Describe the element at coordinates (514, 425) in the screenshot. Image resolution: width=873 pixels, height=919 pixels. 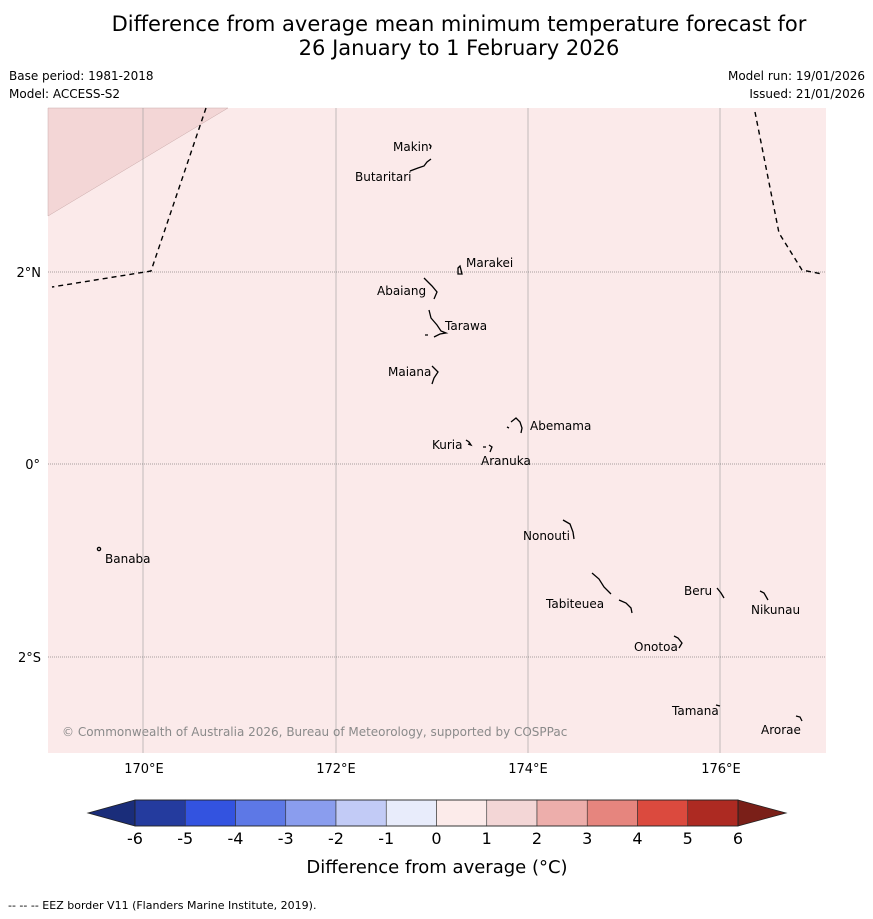
I see `island-abemama` at that location.